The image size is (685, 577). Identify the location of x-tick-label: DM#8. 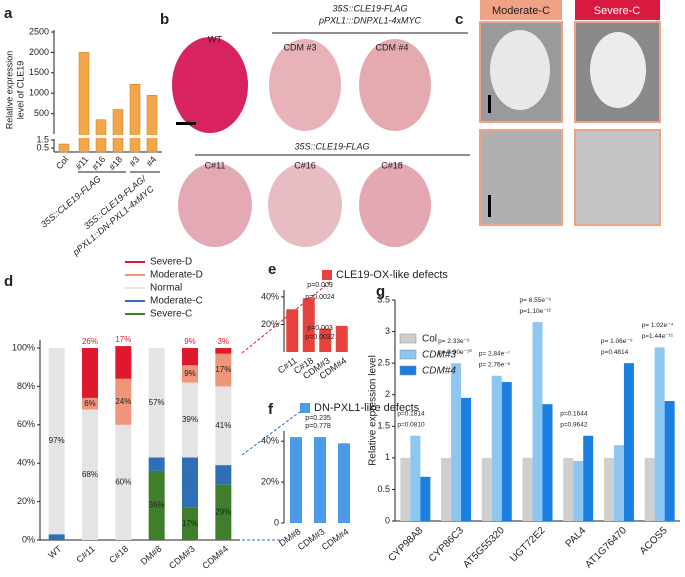
(151, 555).